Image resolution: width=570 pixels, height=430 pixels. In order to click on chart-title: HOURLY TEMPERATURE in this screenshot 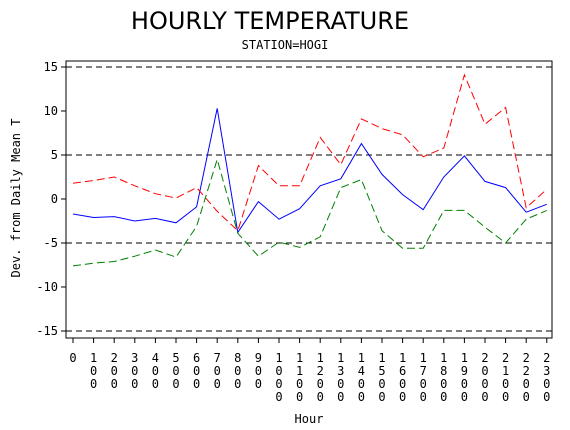, I will do `click(270, 21)`.